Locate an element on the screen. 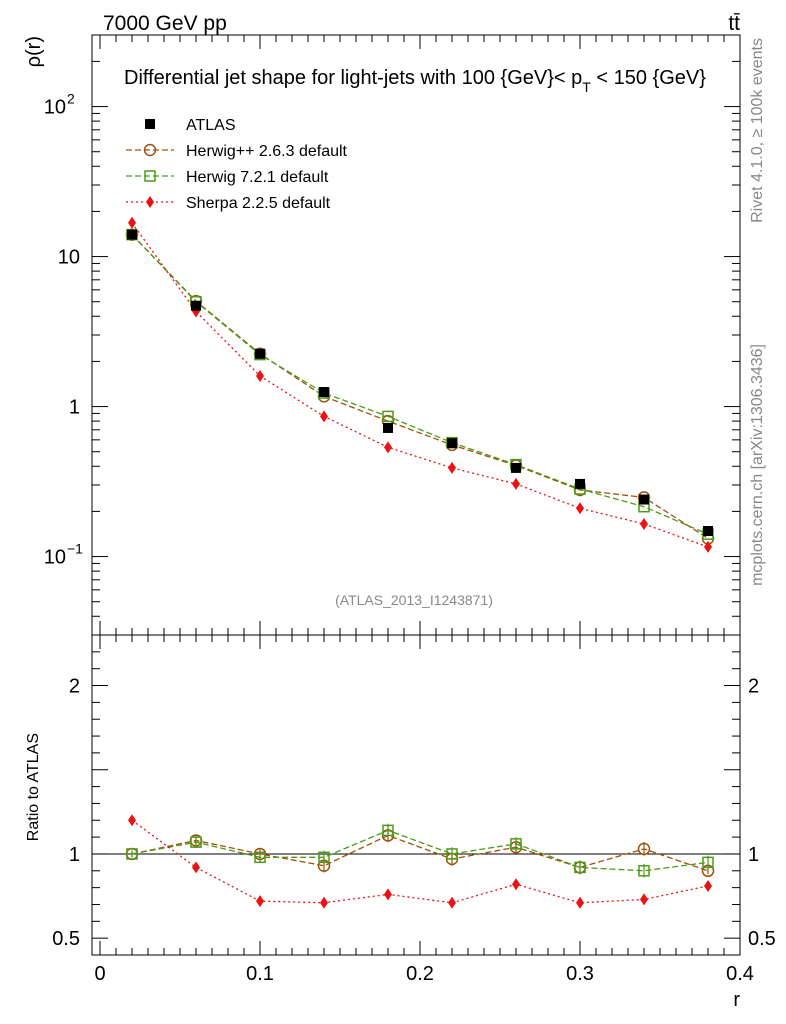 The image size is (786, 1024). y-tick-label-bottom: 0.5 is located at coordinates (66, 939).